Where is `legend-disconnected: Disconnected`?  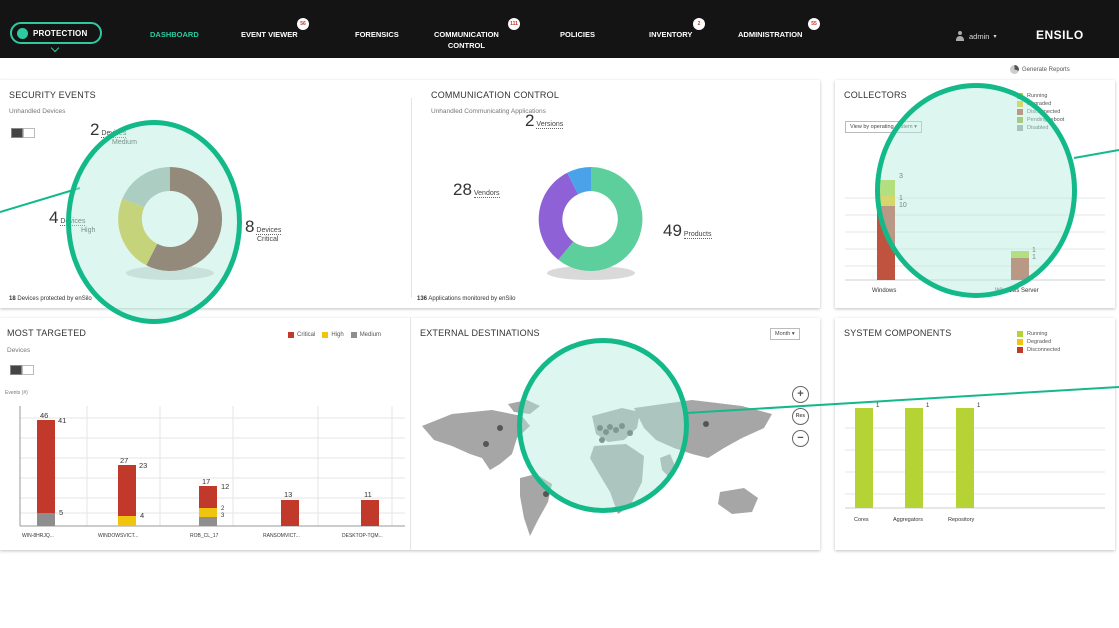
legend-disconnected: Disconnected is located at coordinates (1040, 112).